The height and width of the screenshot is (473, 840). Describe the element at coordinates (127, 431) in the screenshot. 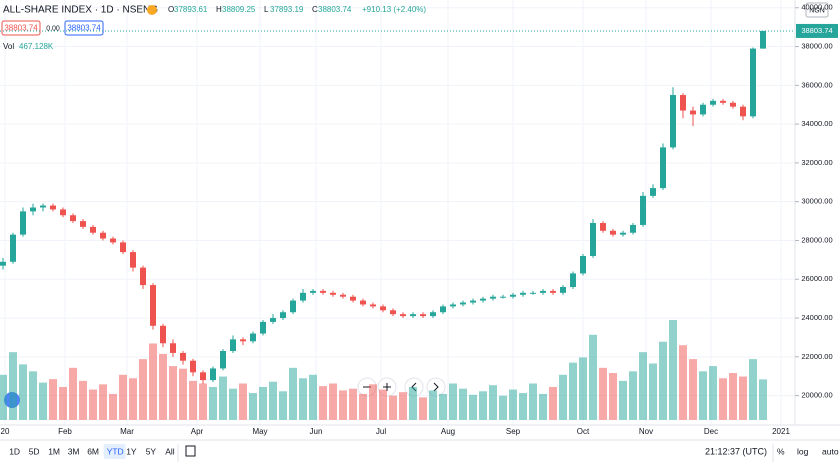

I see `x-tick-label: Mar` at that location.